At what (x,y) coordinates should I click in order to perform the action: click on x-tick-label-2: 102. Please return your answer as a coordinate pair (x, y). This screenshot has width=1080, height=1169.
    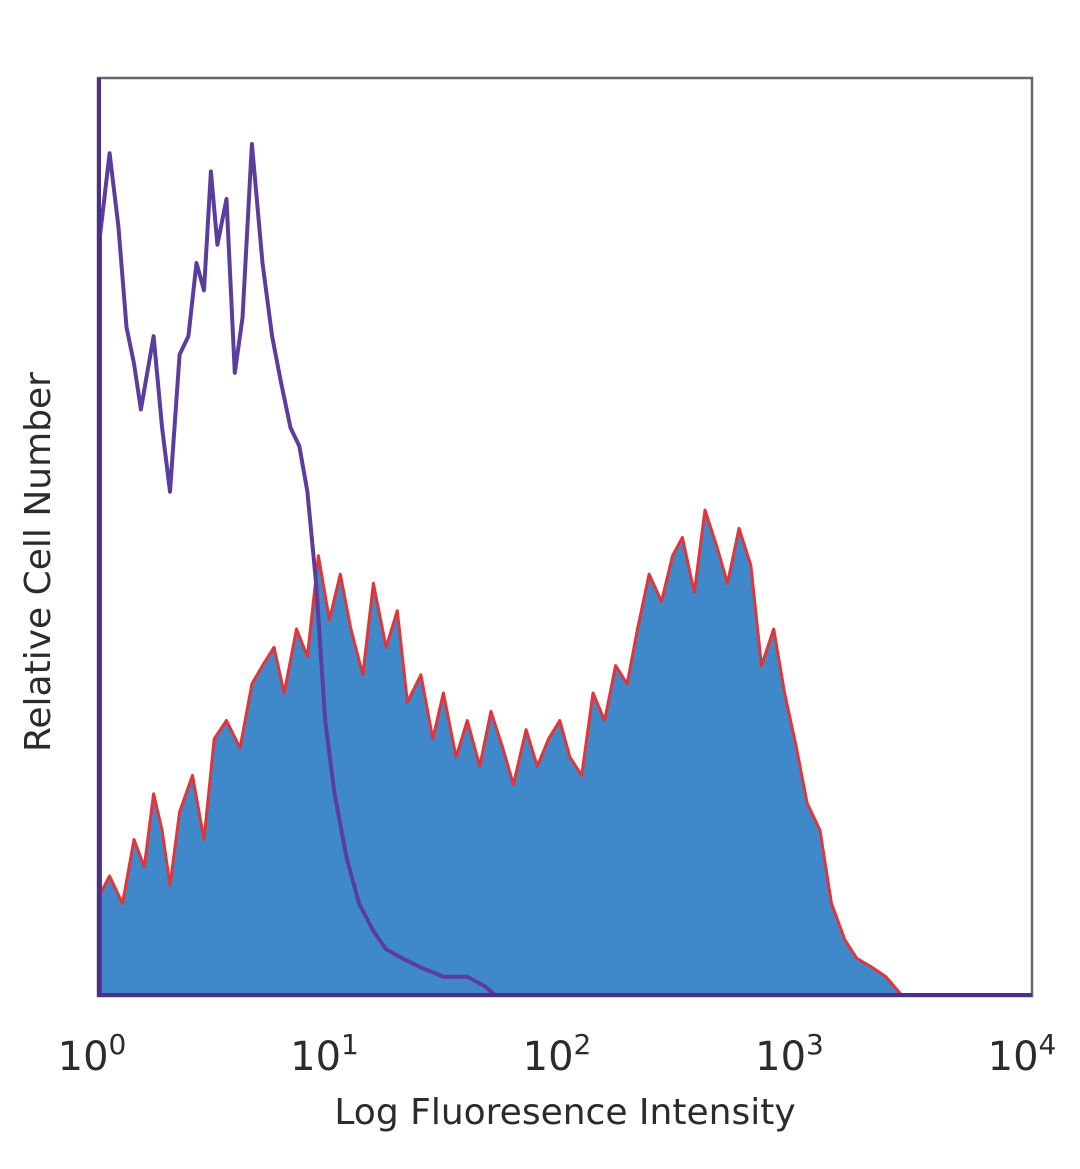
    Looking at the image, I should click on (557, 1054).